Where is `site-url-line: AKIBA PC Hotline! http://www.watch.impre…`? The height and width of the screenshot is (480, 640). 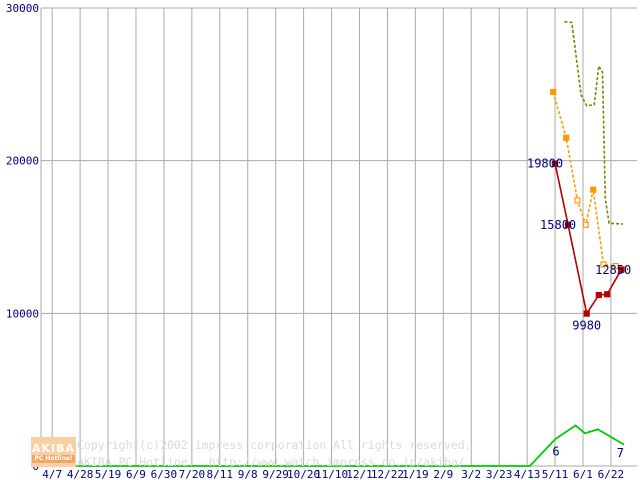 site-url-line: AKIBA PC Hotline! http://www.watch.impre… is located at coordinates (271, 462).